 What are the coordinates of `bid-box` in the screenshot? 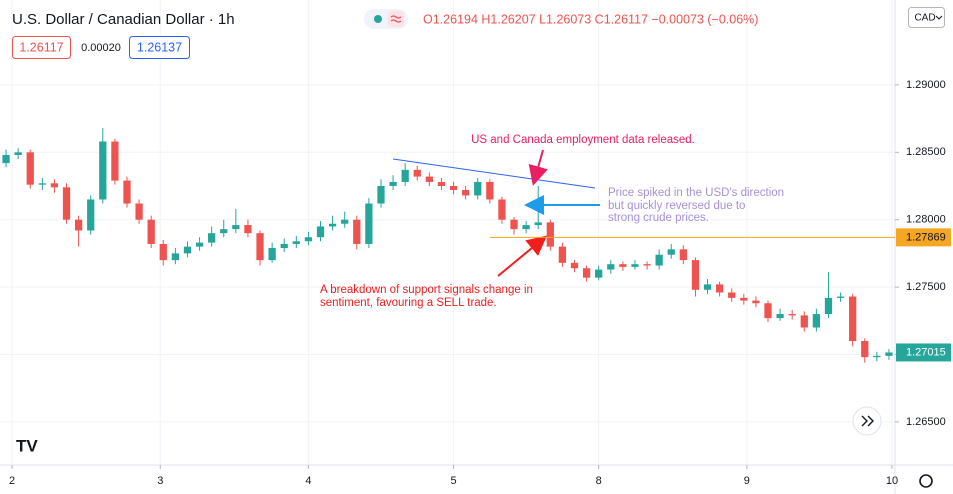 It's located at (41, 47).